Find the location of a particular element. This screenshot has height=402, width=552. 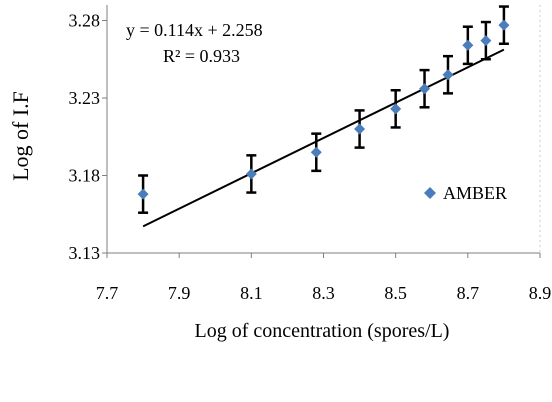

x-tick-label: 8.5 is located at coordinates (395, 293).